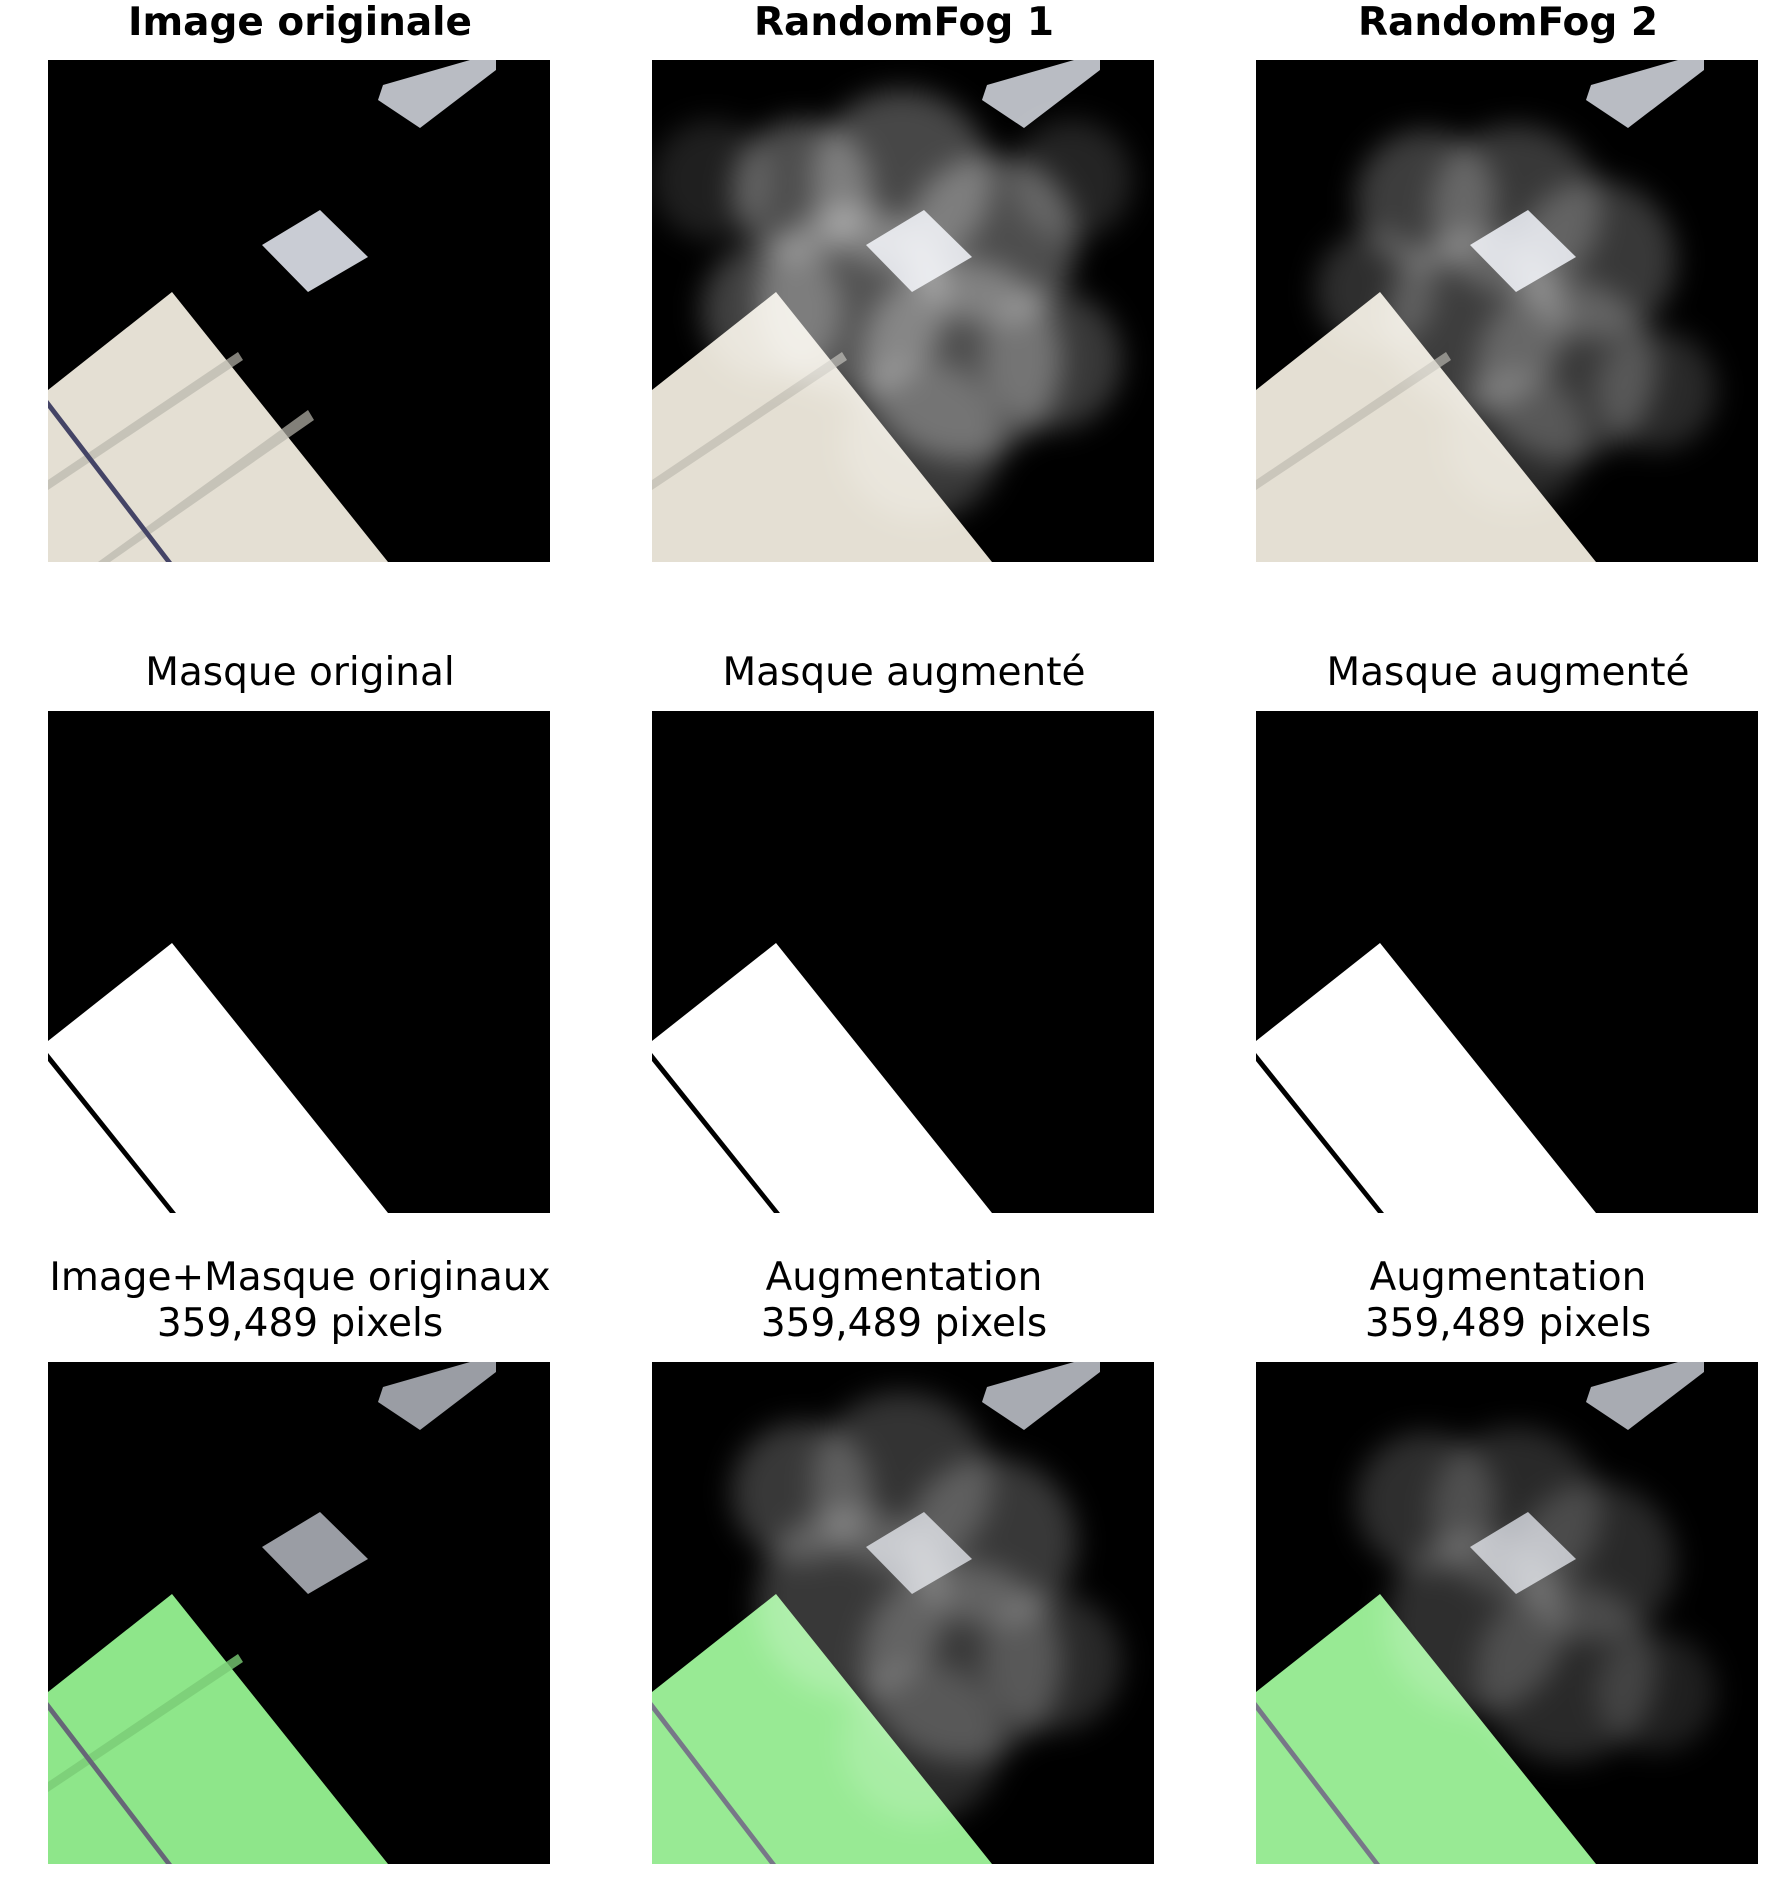  What do you see at coordinates (218, 427) in the screenshot?
I see `roof-shape` at bounding box center [218, 427].